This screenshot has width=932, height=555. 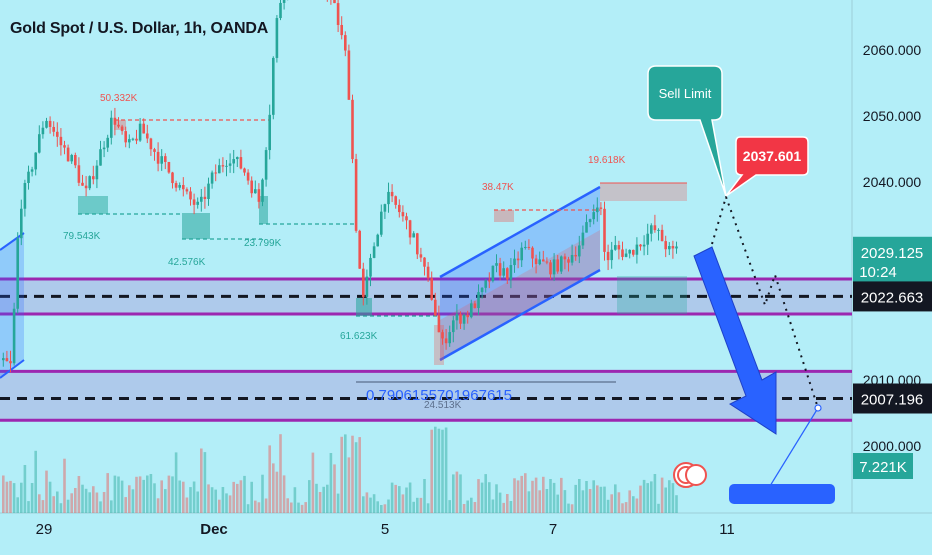 What do you see at coordinates (44, 529) in the screenshot?
I see `x-tick-0: 29` at bounding box center [44, 529].